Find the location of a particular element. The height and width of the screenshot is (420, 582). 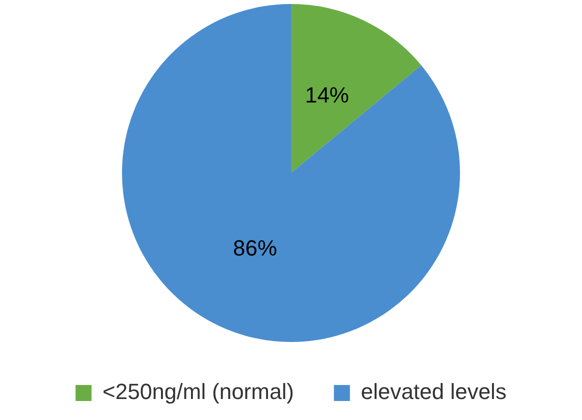

legend-label: elevated levels is located at coordinates (433, 391).